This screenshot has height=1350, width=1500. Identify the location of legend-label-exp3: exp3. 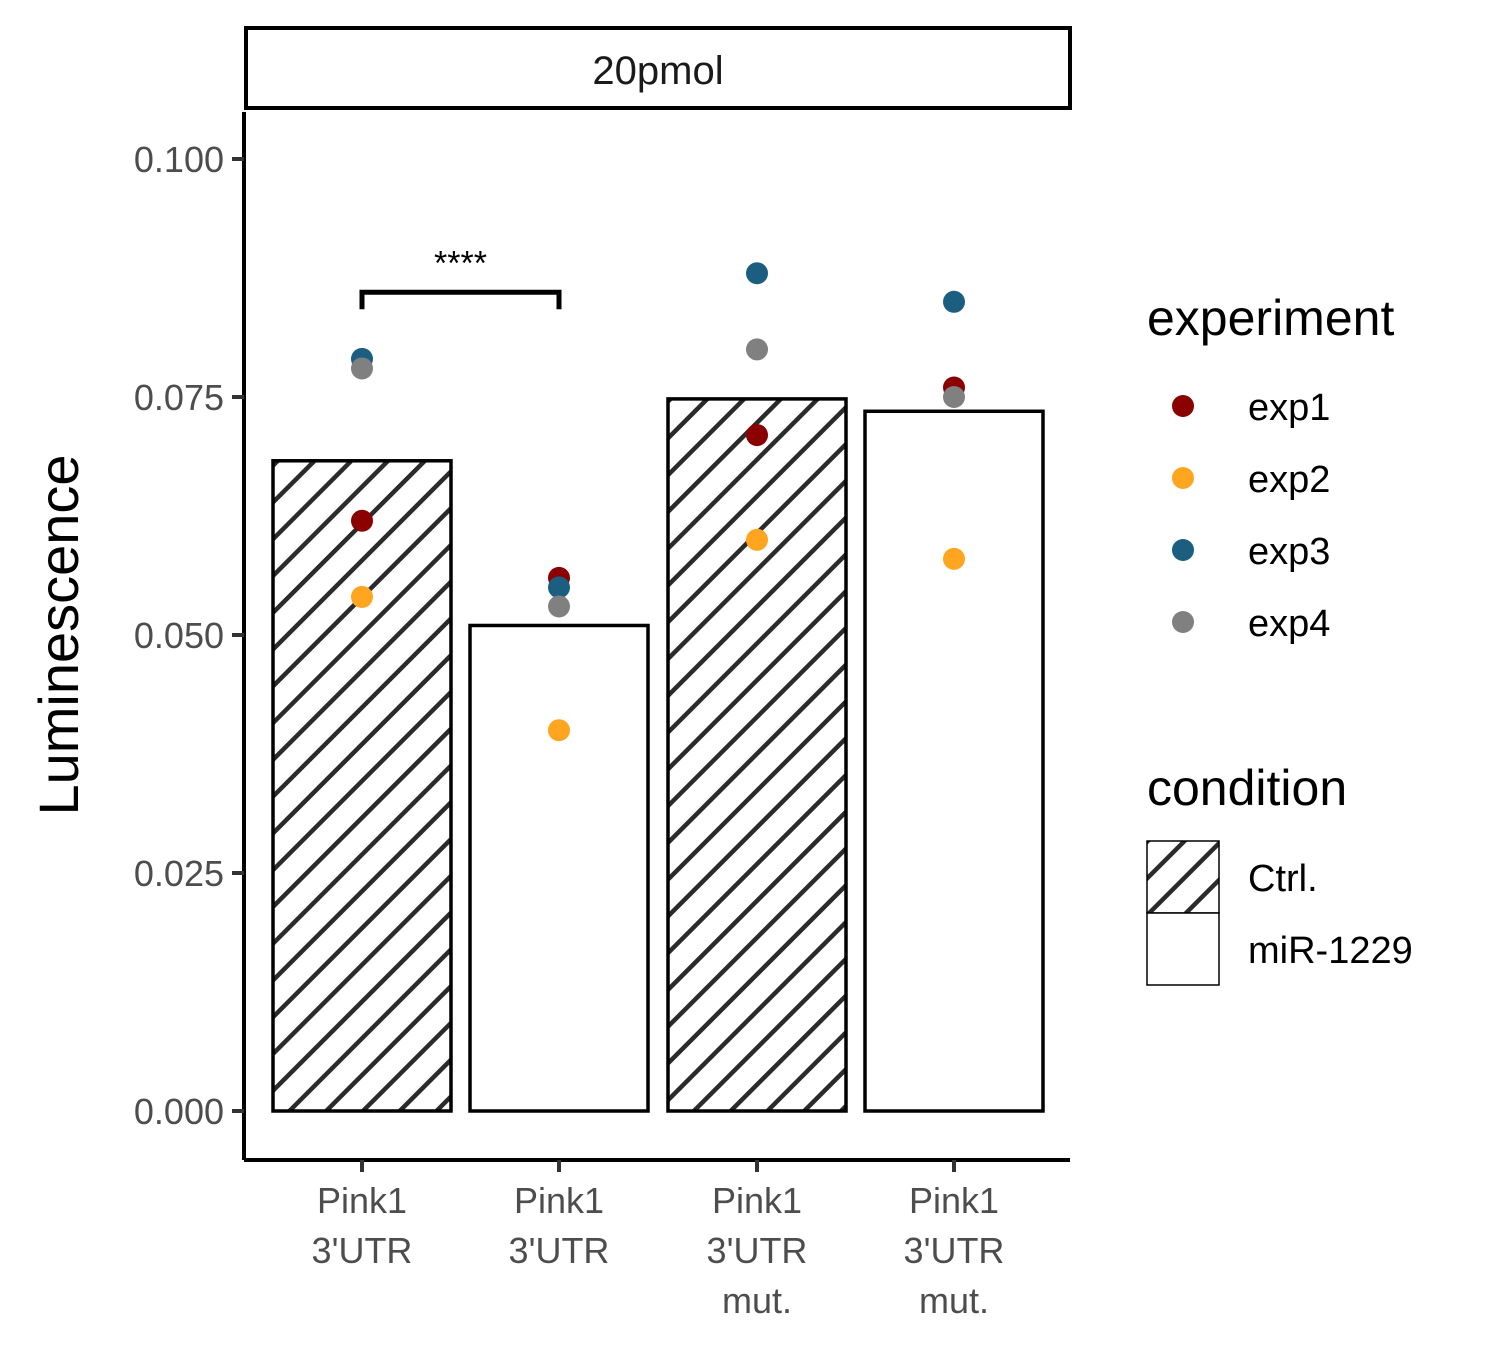
(1289, 552).